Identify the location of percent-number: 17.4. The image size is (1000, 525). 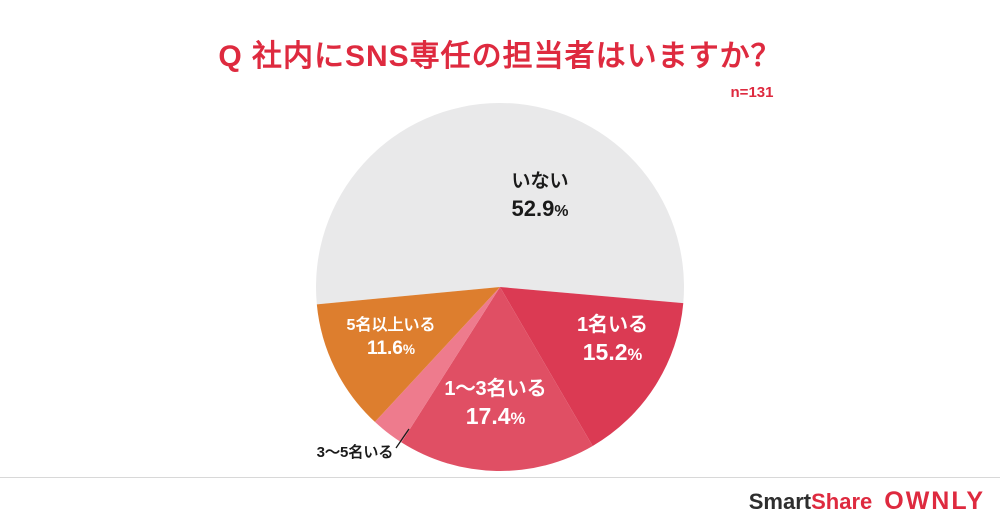
(488, 416).